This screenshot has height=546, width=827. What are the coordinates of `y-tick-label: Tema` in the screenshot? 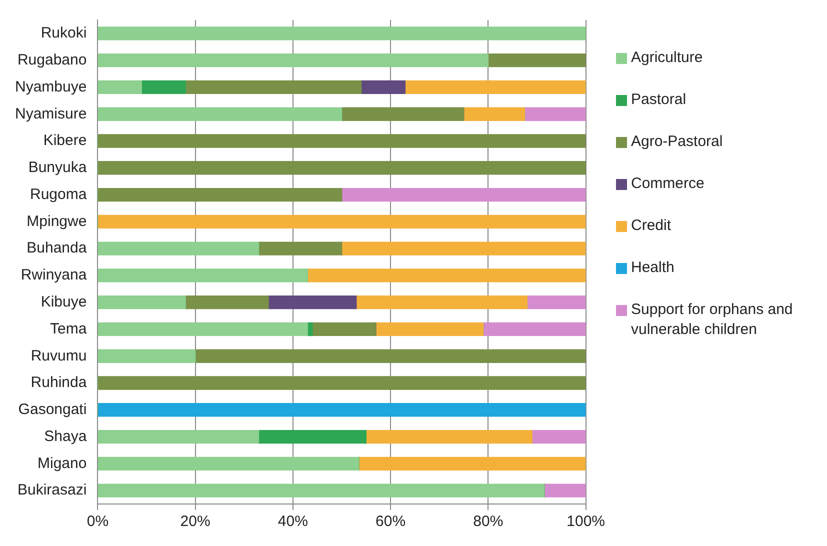 It's located at (69, 329).